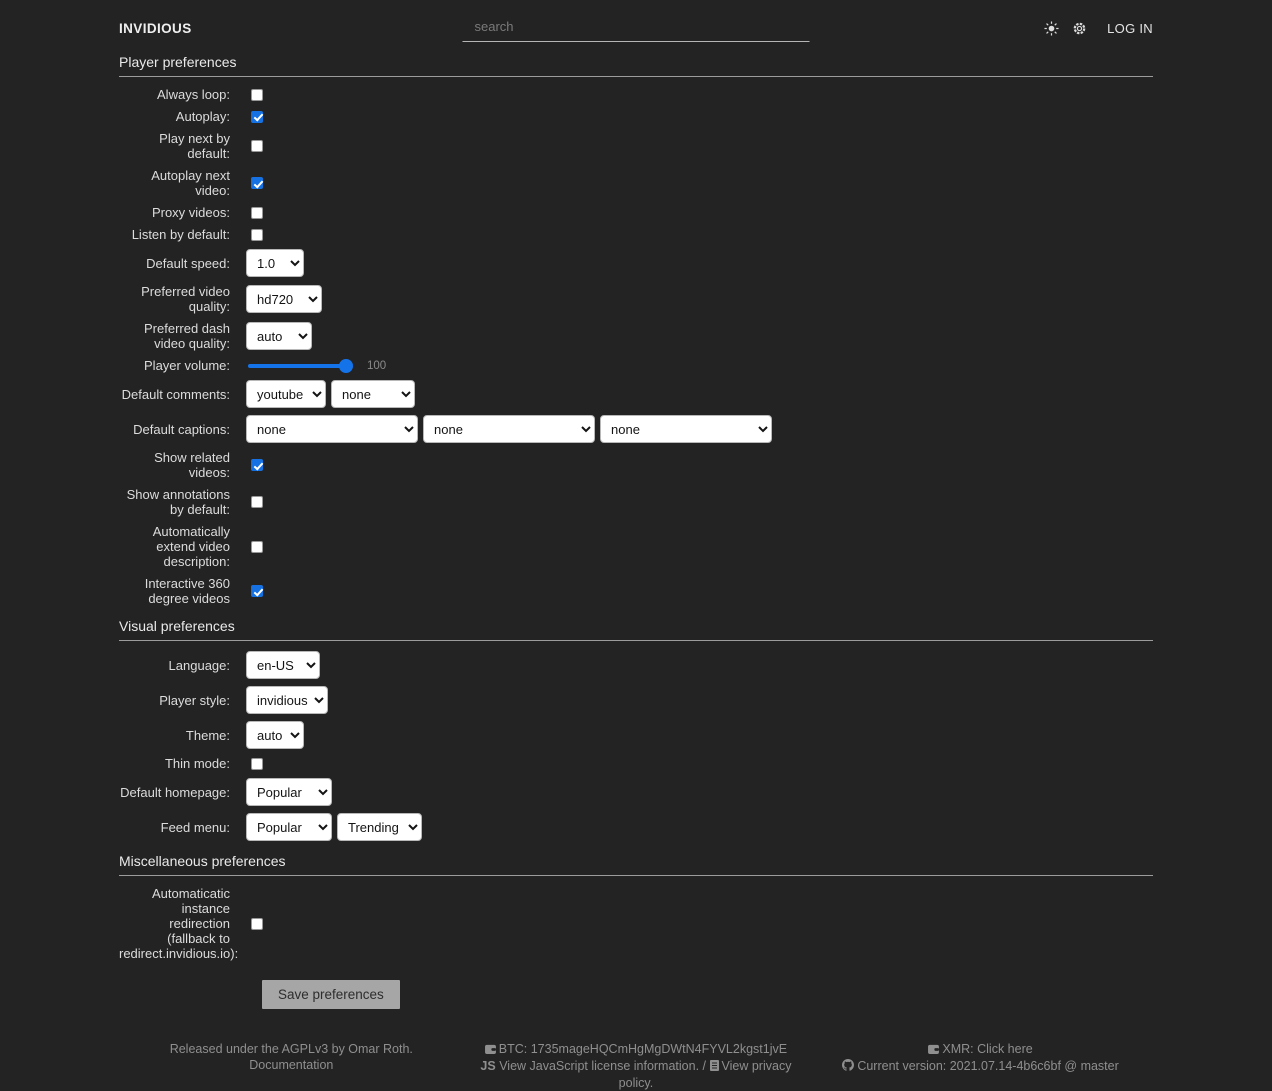 This screenshot has width=1272, height=1091. Describe the element at coordinates (287, 700) in the screenshot. I see `player-style-select: invidious` at that location.